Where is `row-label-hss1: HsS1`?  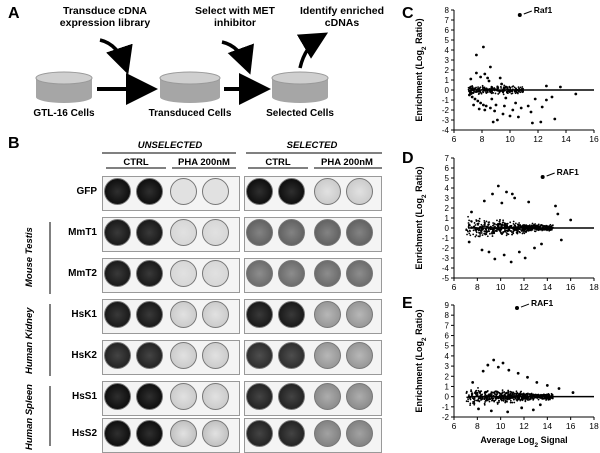
row-label-hss1: HsS1 is located at coordinates (84, 396).